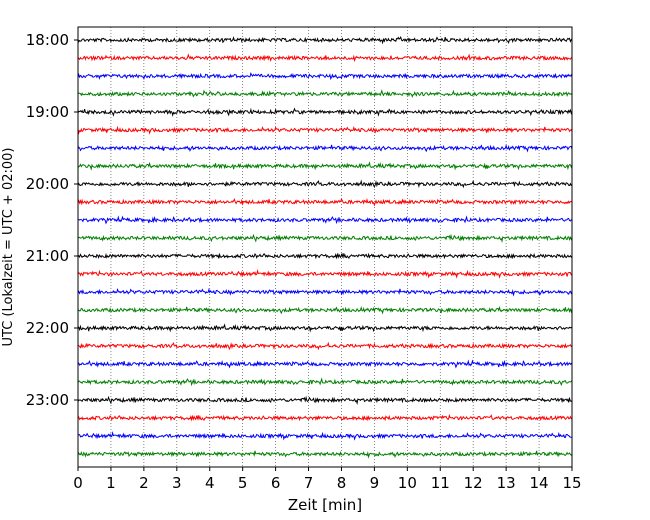 This screenshot has height=520, width=650. Describe the element at coordinates (210, 483) in the screenshot. I see `x-tick-label: 4` at that location.